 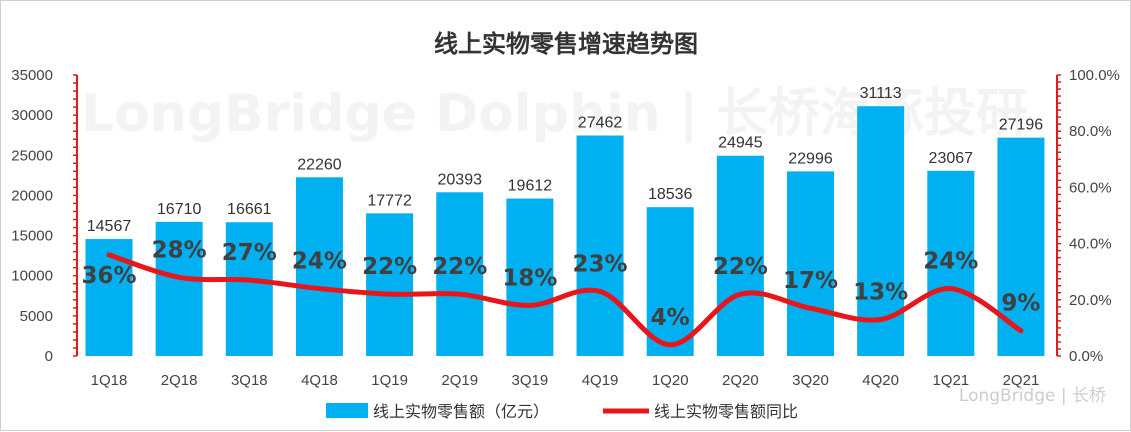 I want to click on bar-3Q19, so click(x=530, y=277).